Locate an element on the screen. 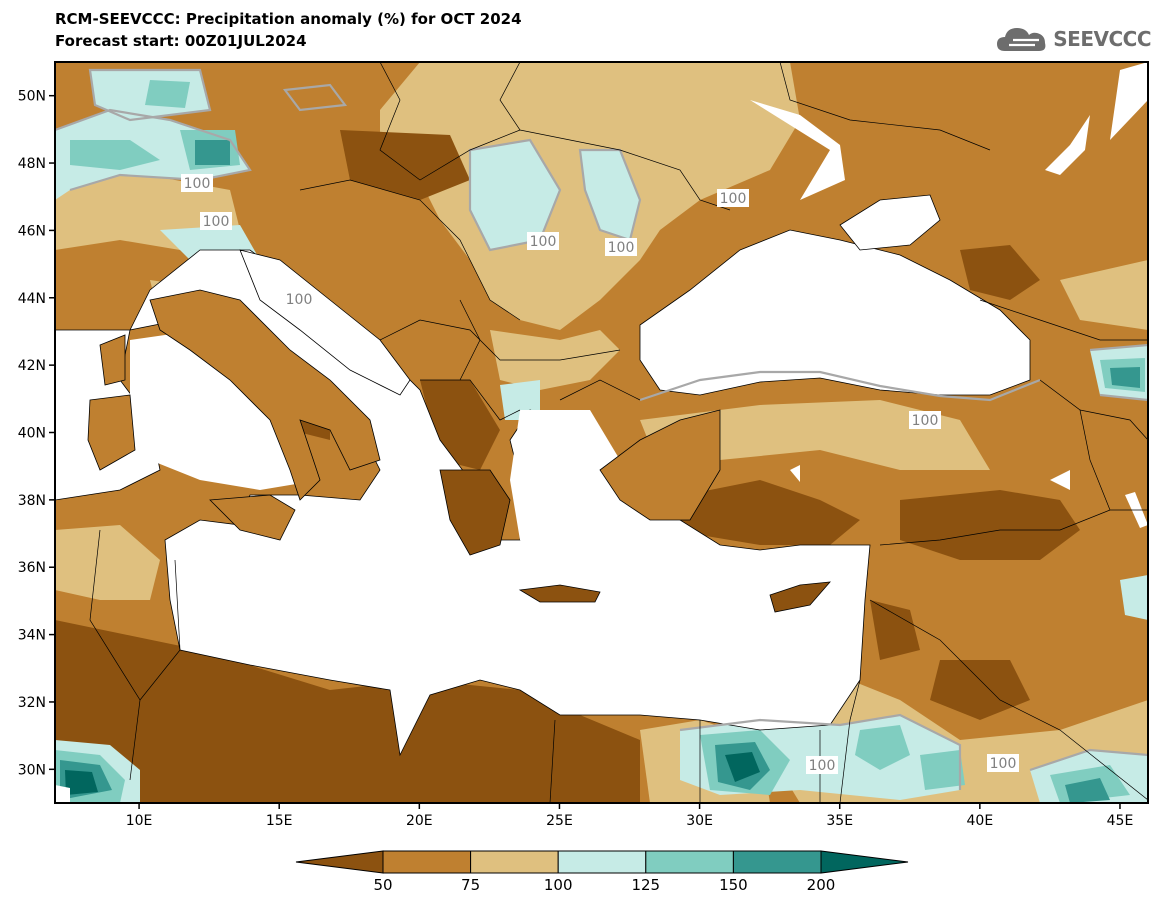  tyrrhenian-sea is located at coordinates (225, 410).